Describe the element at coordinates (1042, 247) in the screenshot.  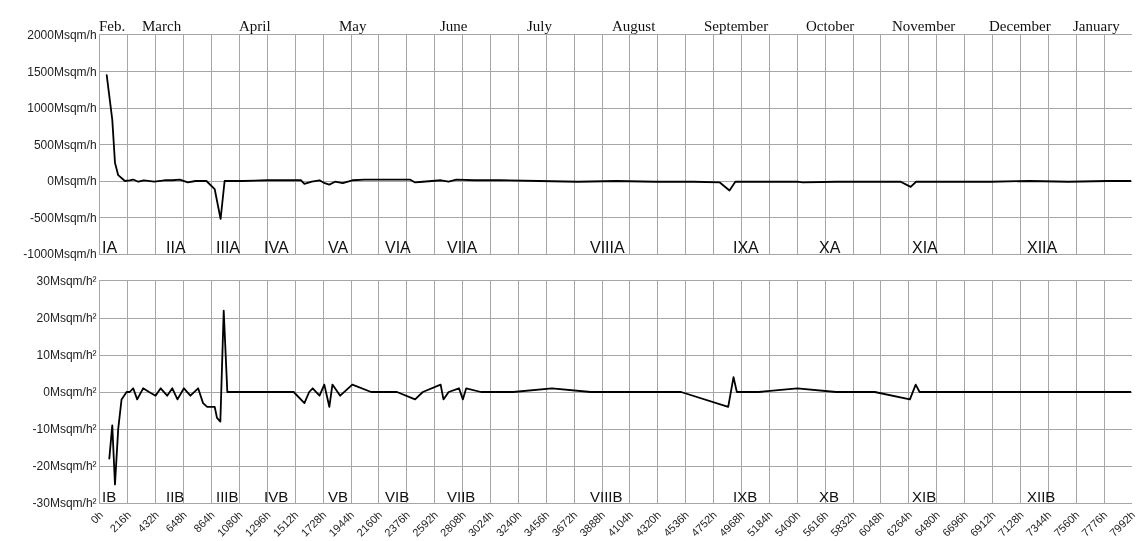
I see `annotation: XIIA` at that location.